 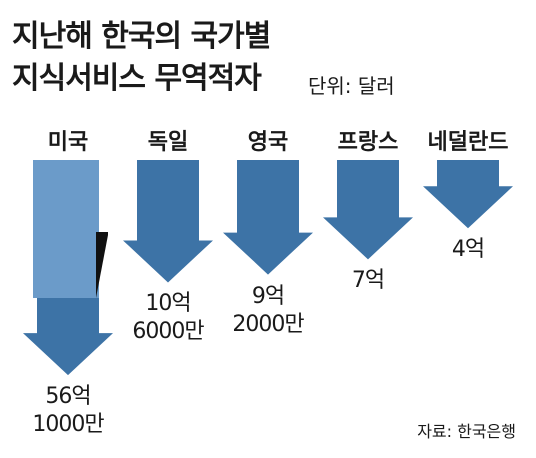 What do you see at coordinates (466, 431) in the screenshot?
I see `source-note: 자료: 한국은행` at bounding box center [466, 431].